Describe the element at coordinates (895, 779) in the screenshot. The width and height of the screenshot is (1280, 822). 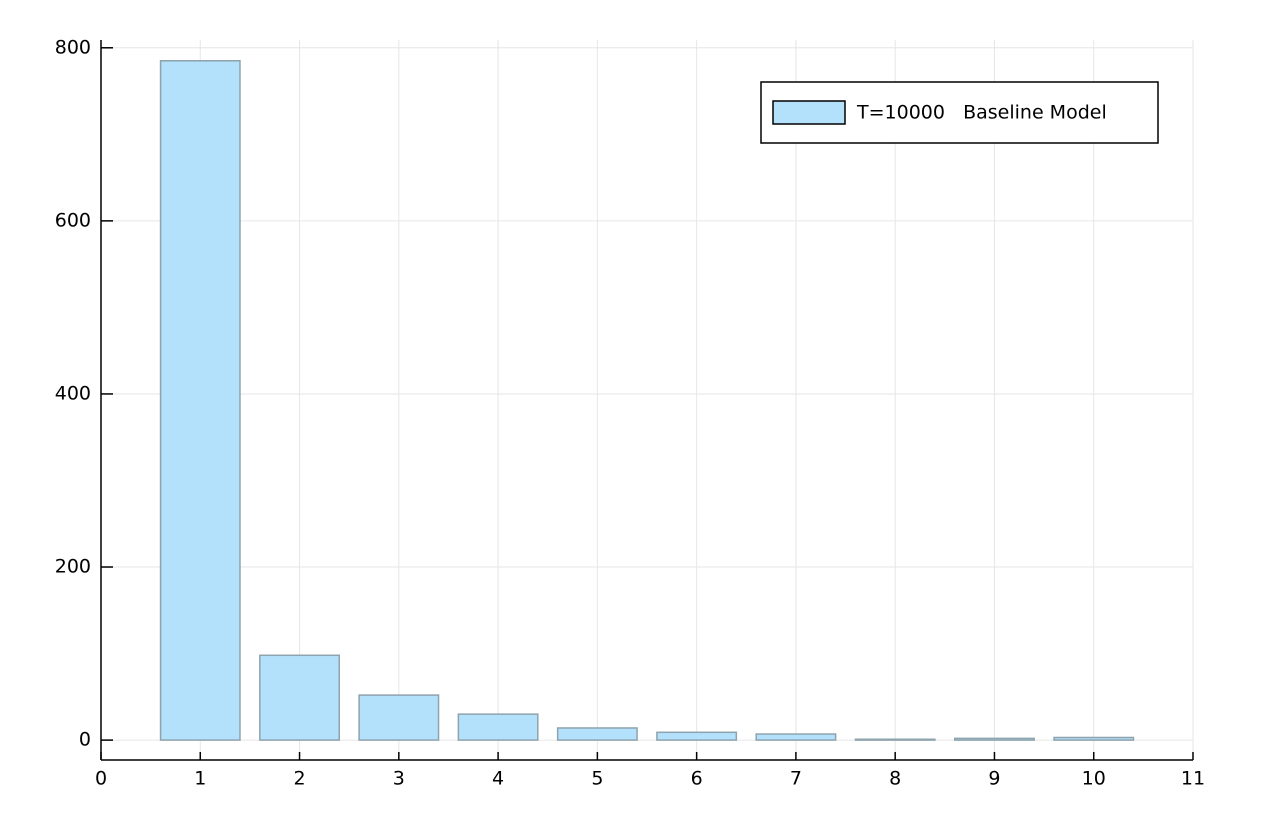
I see `x-tick-label: 8` at that location.